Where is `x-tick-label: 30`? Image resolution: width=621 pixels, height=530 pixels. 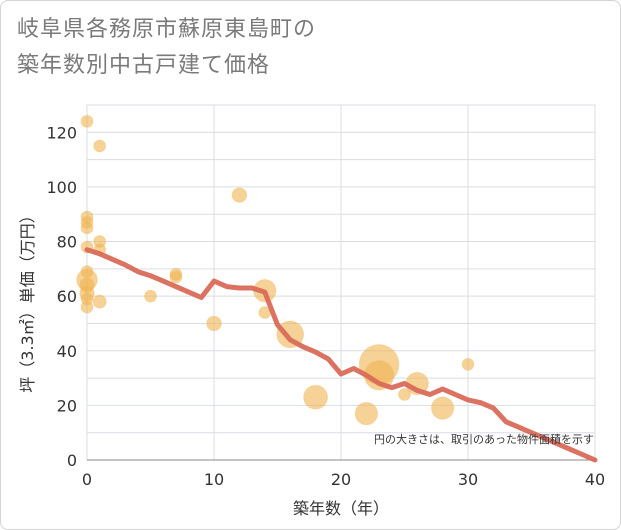
x-tick-label: 30 is located at coordinates (468, 479).